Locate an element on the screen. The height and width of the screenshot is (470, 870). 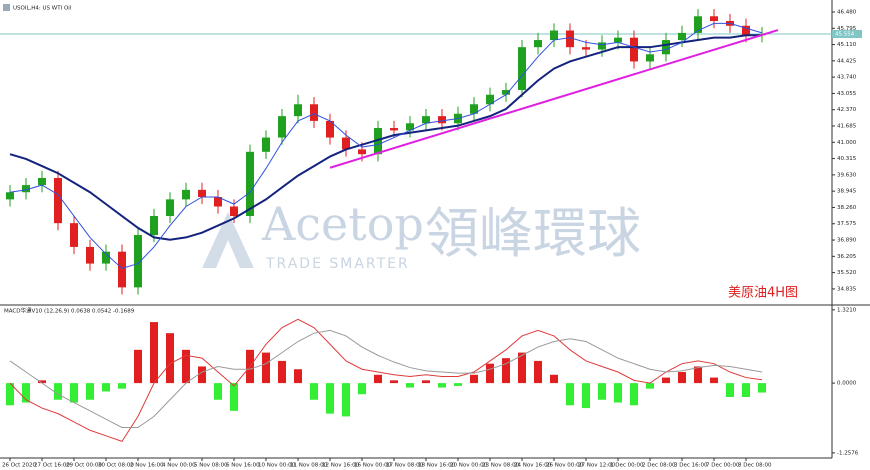
y-tick-label: 36.205 is located at coordinates (847, 257).